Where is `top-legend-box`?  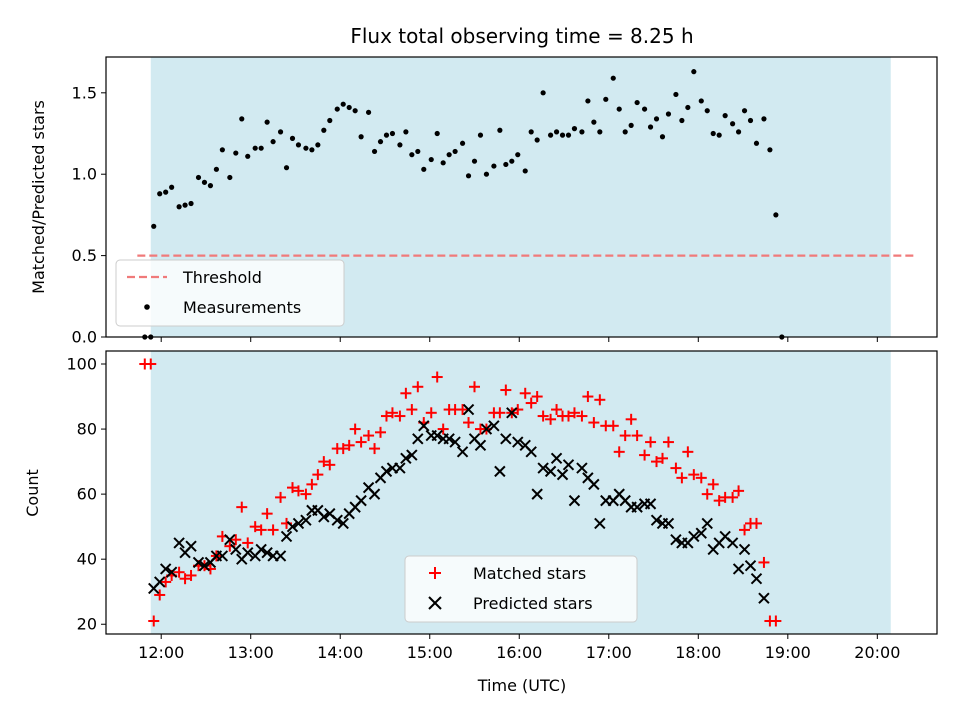 top-legend-box is located at coordinates (230, 293).